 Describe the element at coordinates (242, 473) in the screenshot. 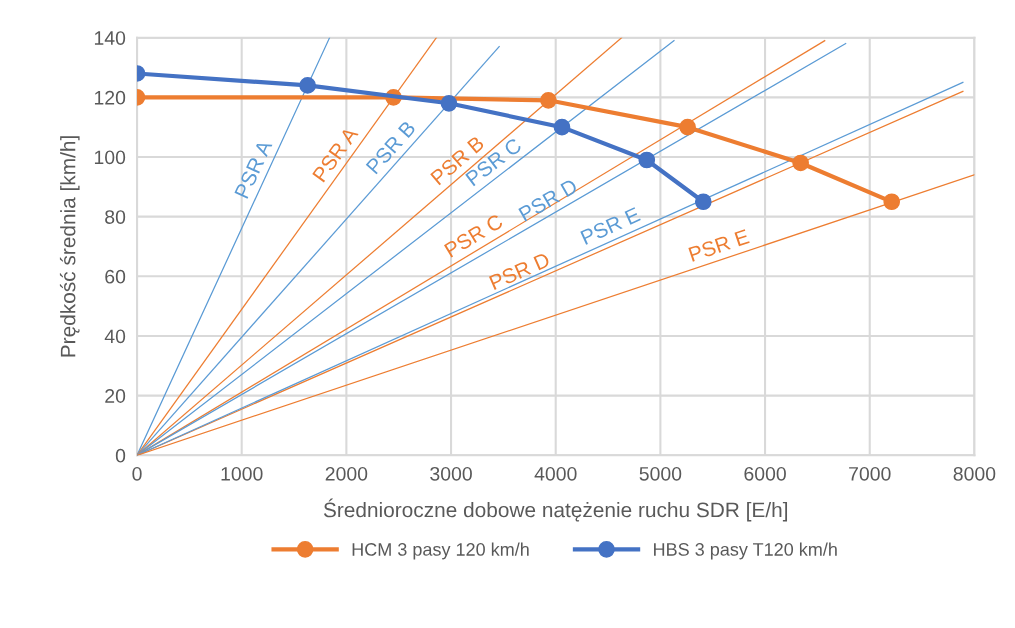

I see `x-tick-label: 1000` at that location.